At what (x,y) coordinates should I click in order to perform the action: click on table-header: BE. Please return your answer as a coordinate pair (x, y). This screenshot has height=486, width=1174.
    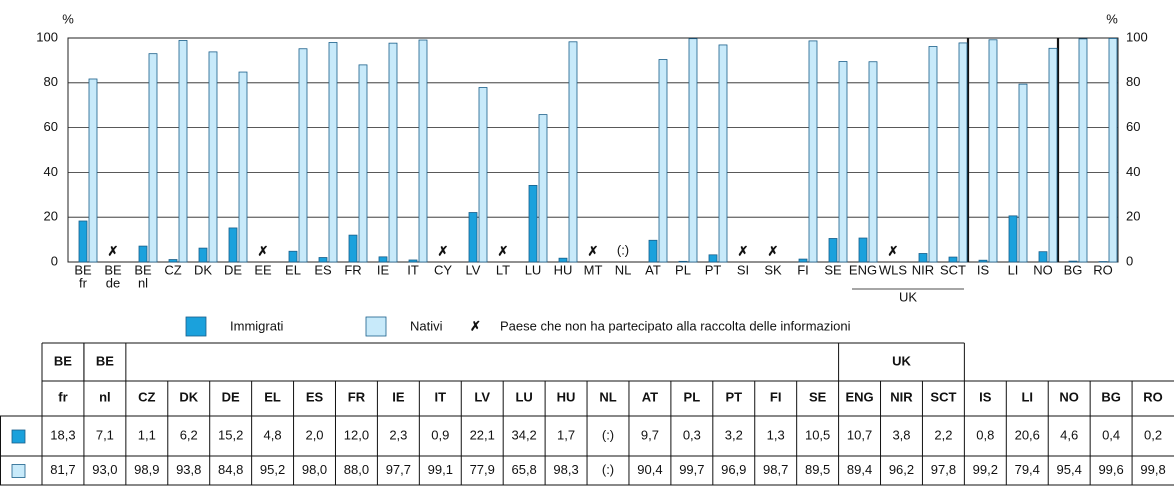
    Looking at the image, I should click on (63, 360).